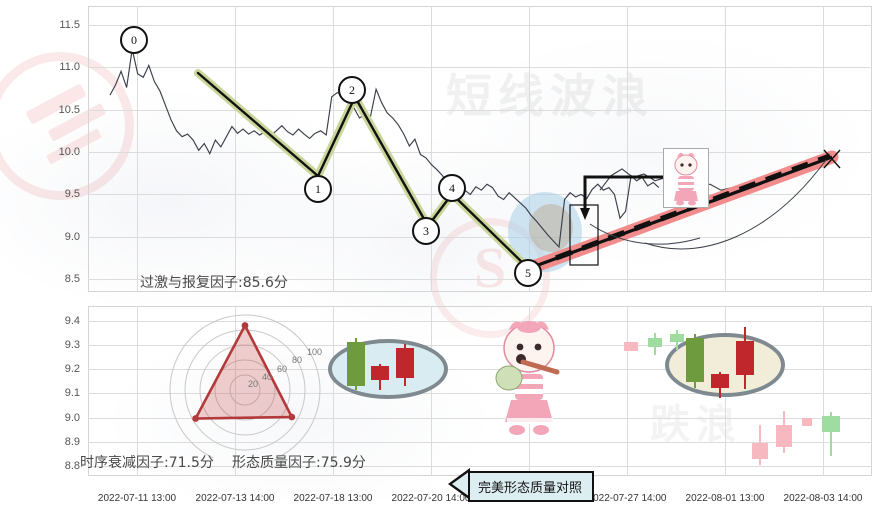 The height and width of the screenshot is (520, 875). Describe the element at coordinates (72, 194) in the screenshot. I see `y-tick-label: 9.5` at that location.